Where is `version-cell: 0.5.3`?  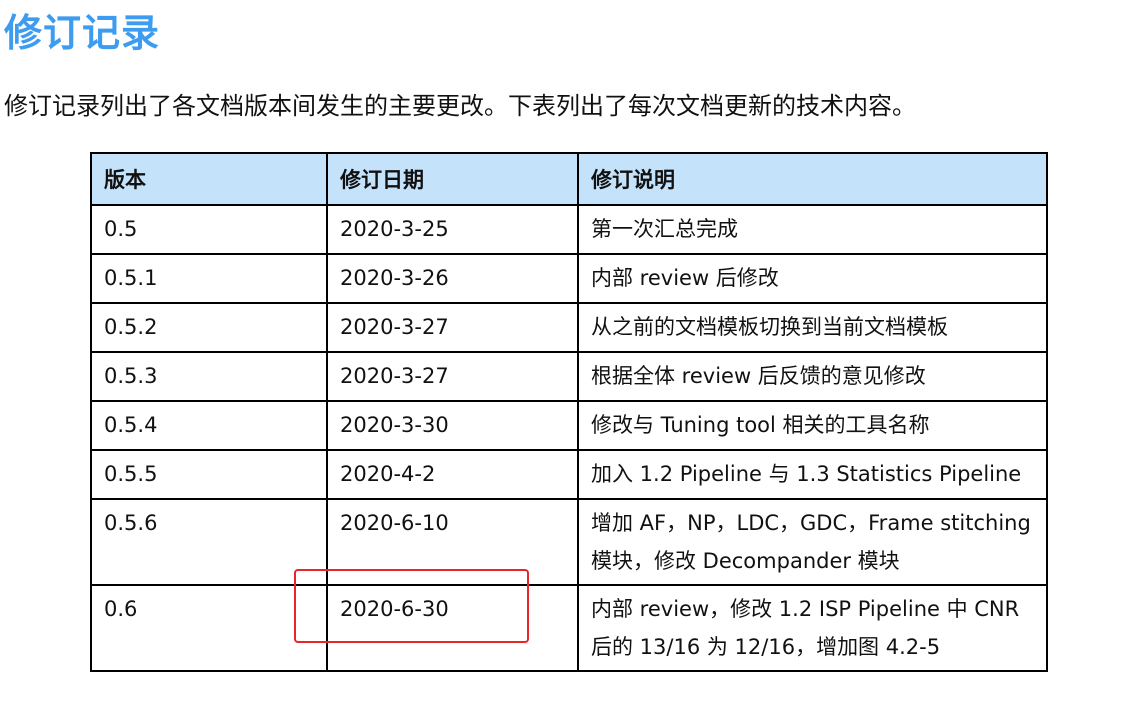
version-cell: 0.5.3 is located at coordinates (209, 376).